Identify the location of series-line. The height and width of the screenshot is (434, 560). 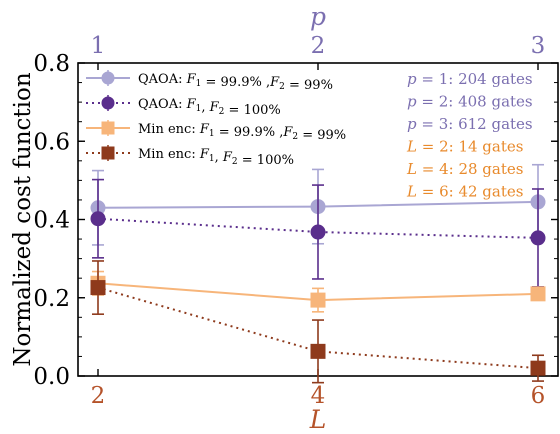
(318, 228).